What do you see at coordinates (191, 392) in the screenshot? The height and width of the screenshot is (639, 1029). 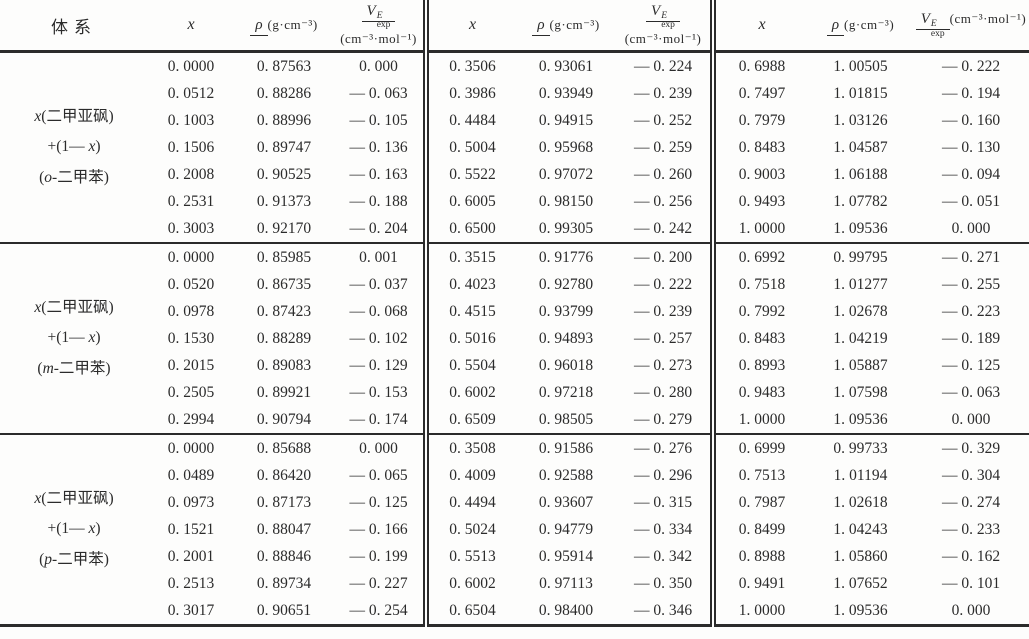 I see `cell-x: 0. 2505` at bounding box center [191, 392].